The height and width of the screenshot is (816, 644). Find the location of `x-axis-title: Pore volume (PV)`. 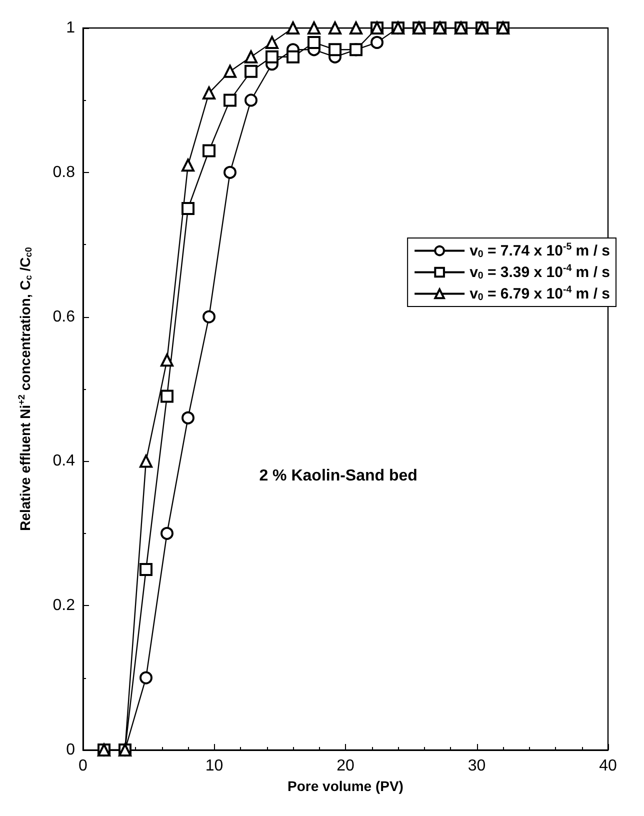

x-axis-title: Pore volume (PV) is located at coordinates (346, 786).